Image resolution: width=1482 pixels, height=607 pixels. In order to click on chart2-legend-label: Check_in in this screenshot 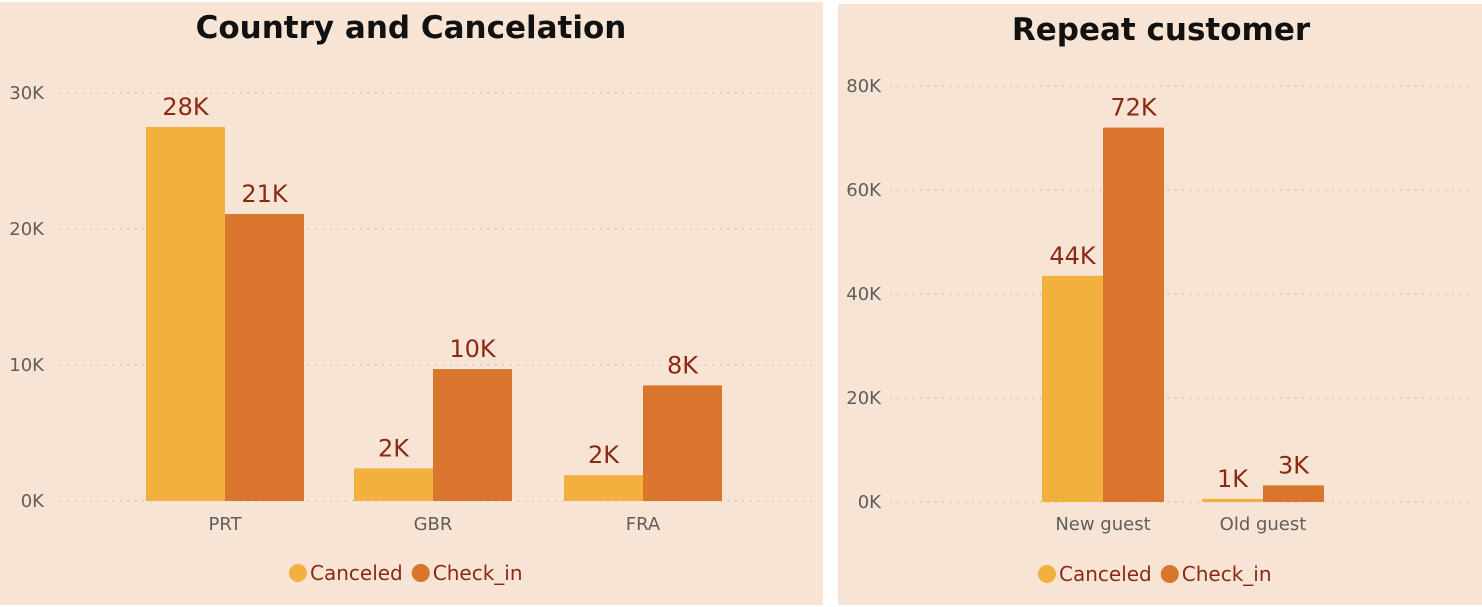, I will do `click(1227, 574)`.